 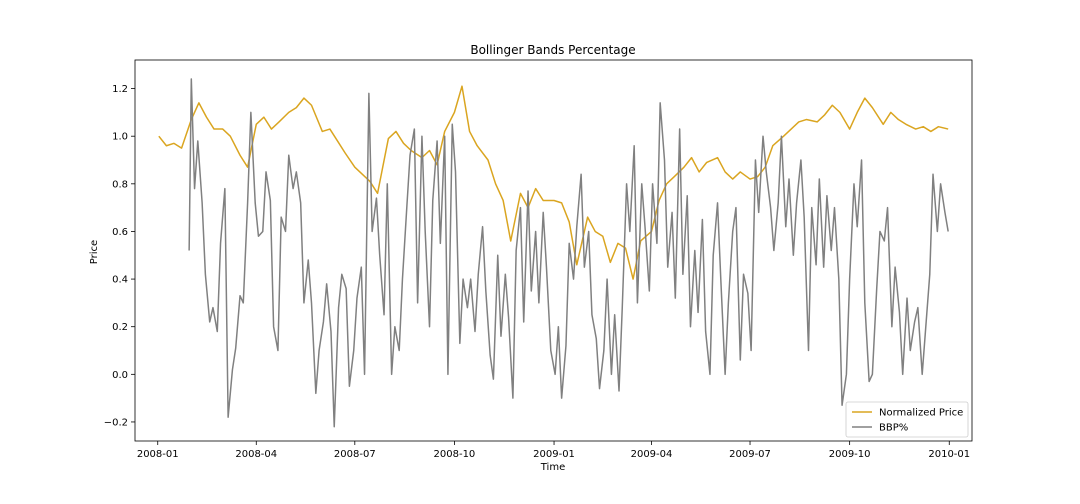 What do you see at coordinates (120, 280) in the screenshot?
I see `y-tick-label: 0.4` at bounding box center [120, 280].